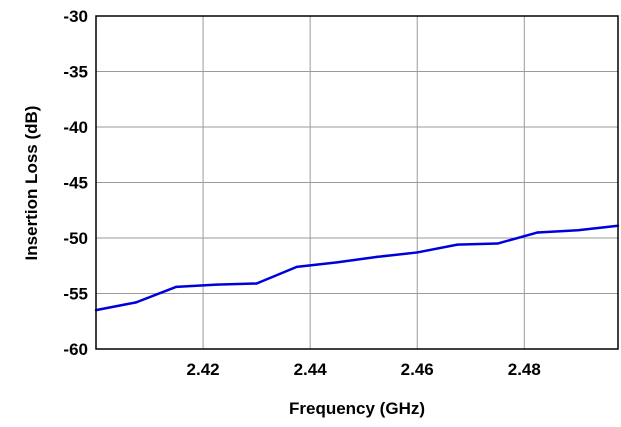 Image resolution: width=621 pixels, height=427 pixels. Describe the element at coordinates (75, 127) in the screenshot. I see `y-tick-label: -40` at that location.